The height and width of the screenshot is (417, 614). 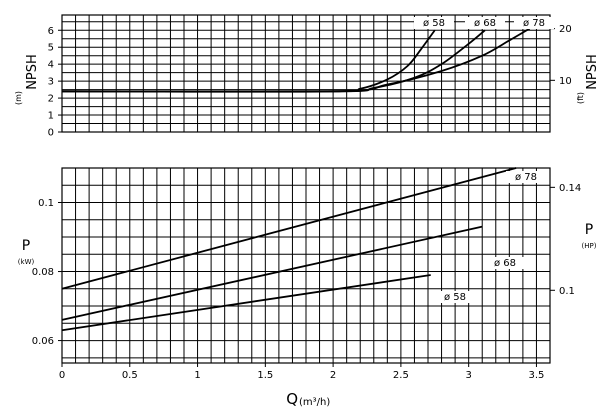 What do you see at coordinates (570, 188) in the screenshot?
I see `right-tick-label: 0.14` at bounding box center [570, 188].